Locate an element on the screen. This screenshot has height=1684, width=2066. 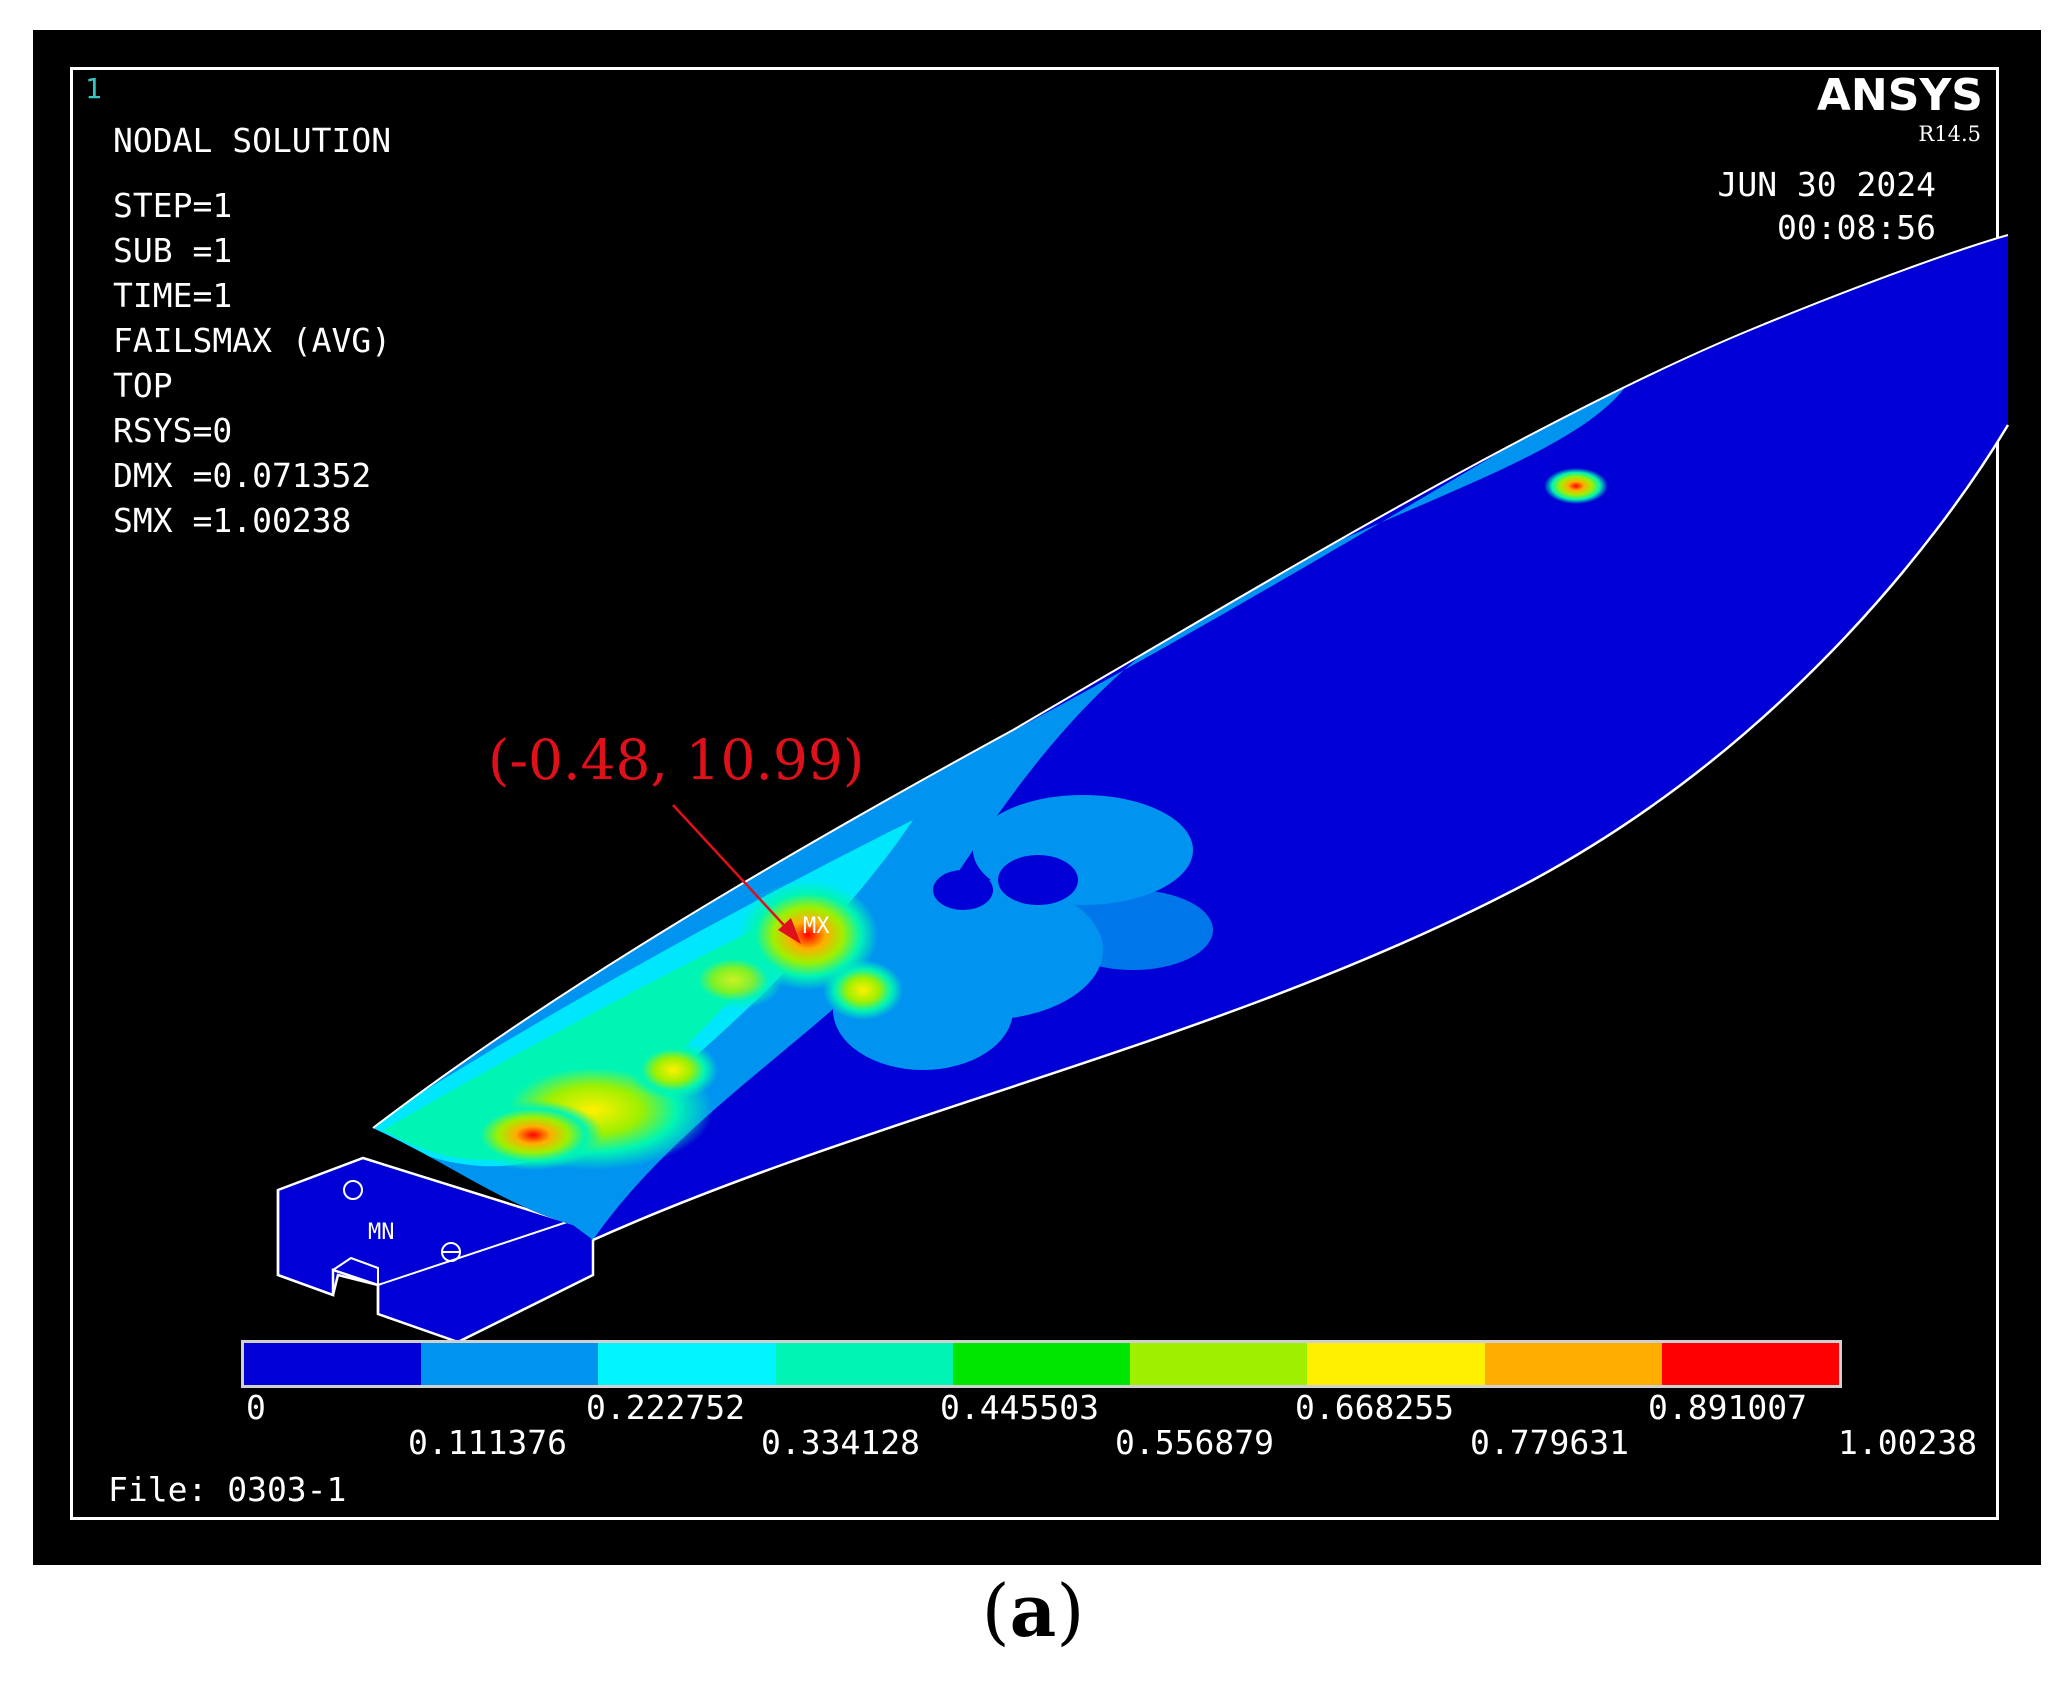
legend-label: 0.556879 is located at coordinates (1194, 1442).